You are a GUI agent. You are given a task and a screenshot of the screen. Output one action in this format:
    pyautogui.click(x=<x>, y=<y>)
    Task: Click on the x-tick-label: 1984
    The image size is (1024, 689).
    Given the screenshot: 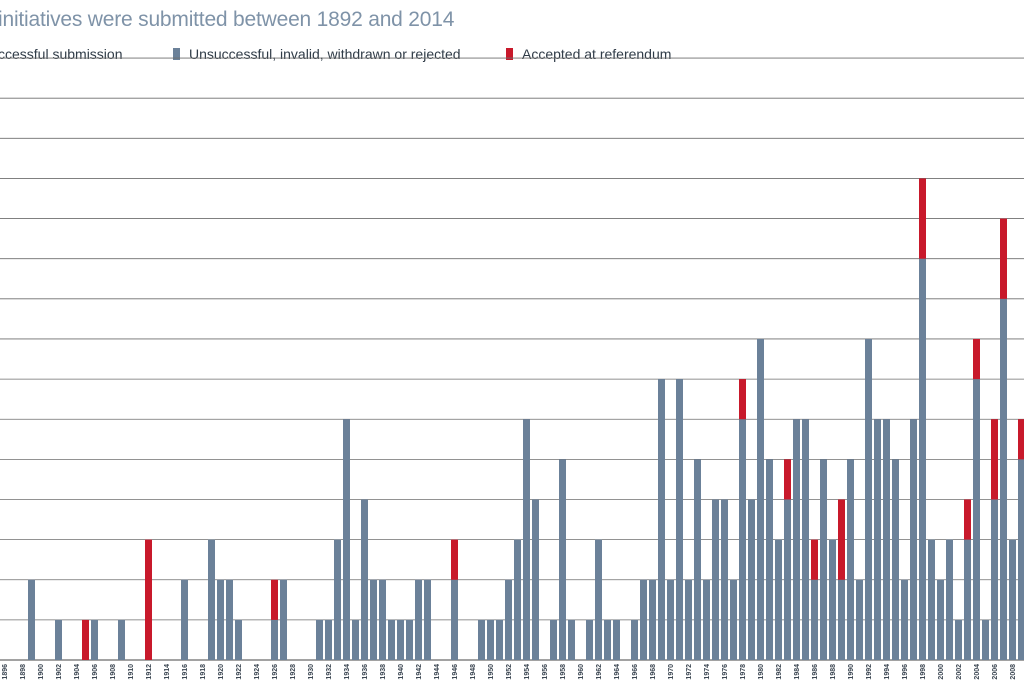 What is the action you would take?
    pyautogui.click(x=797, y=672)
    